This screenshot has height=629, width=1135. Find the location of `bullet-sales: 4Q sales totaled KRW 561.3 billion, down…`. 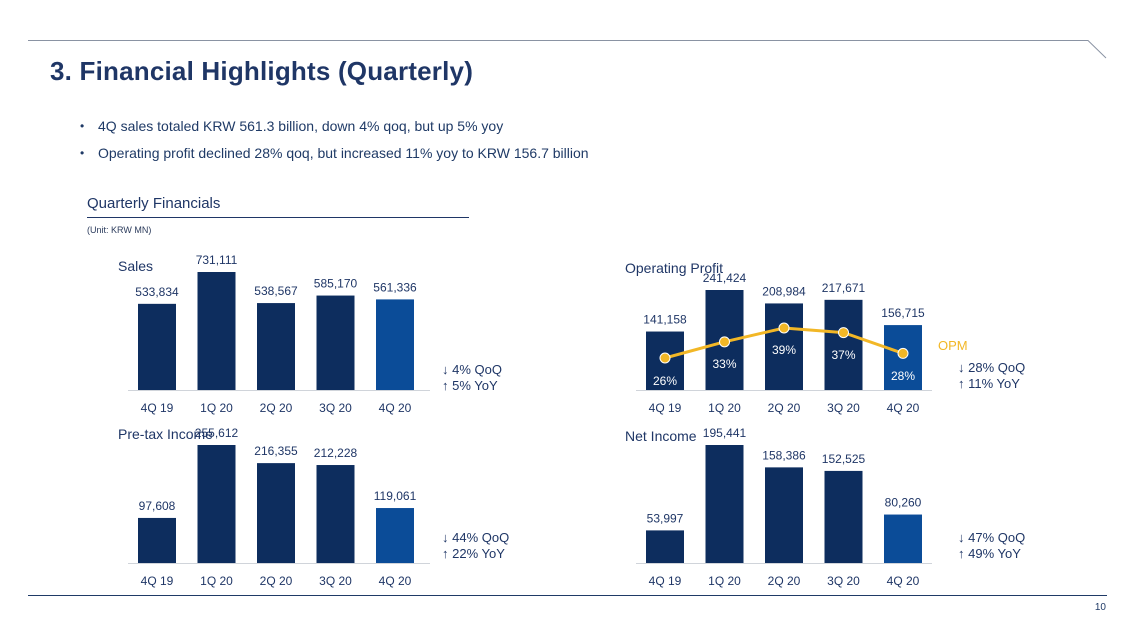

bullet-sales: 4Q sales totaled KRW 561.3 billion, down… is located at coordinates (334, 129).